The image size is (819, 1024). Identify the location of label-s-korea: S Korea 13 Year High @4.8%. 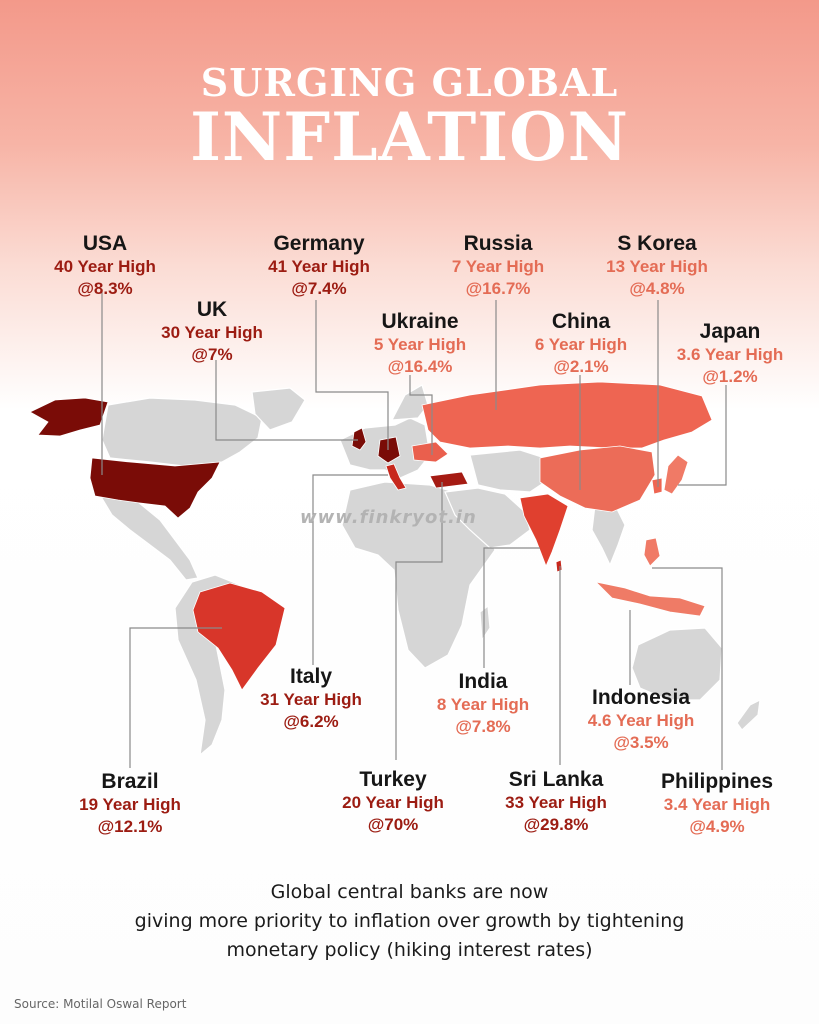
(657, 266).